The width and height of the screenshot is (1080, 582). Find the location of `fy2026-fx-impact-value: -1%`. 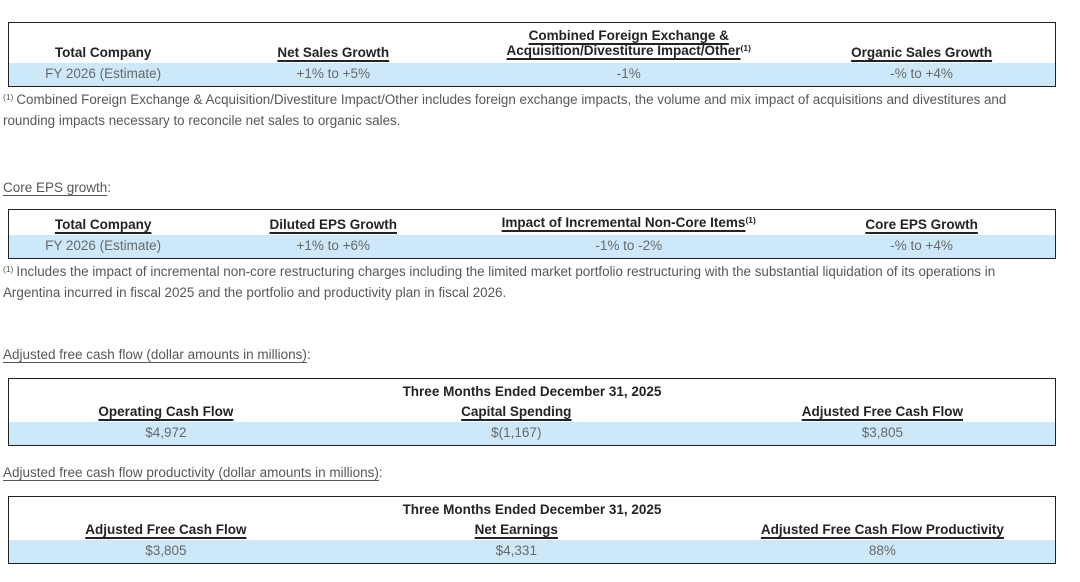

fy2026-fx-impact-value: -1% is located at coordinates (629, 74).